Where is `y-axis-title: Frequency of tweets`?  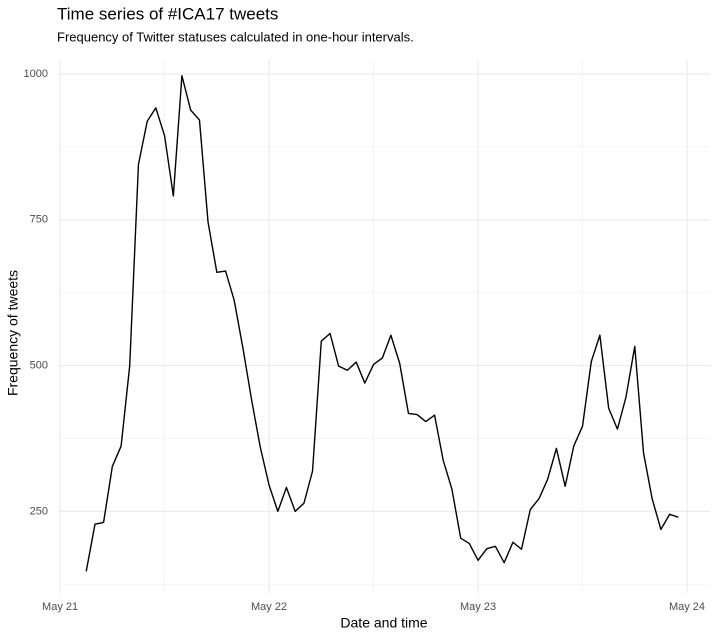
y-axis-title: Frequency of tweets is located at coordinates (13, 333).